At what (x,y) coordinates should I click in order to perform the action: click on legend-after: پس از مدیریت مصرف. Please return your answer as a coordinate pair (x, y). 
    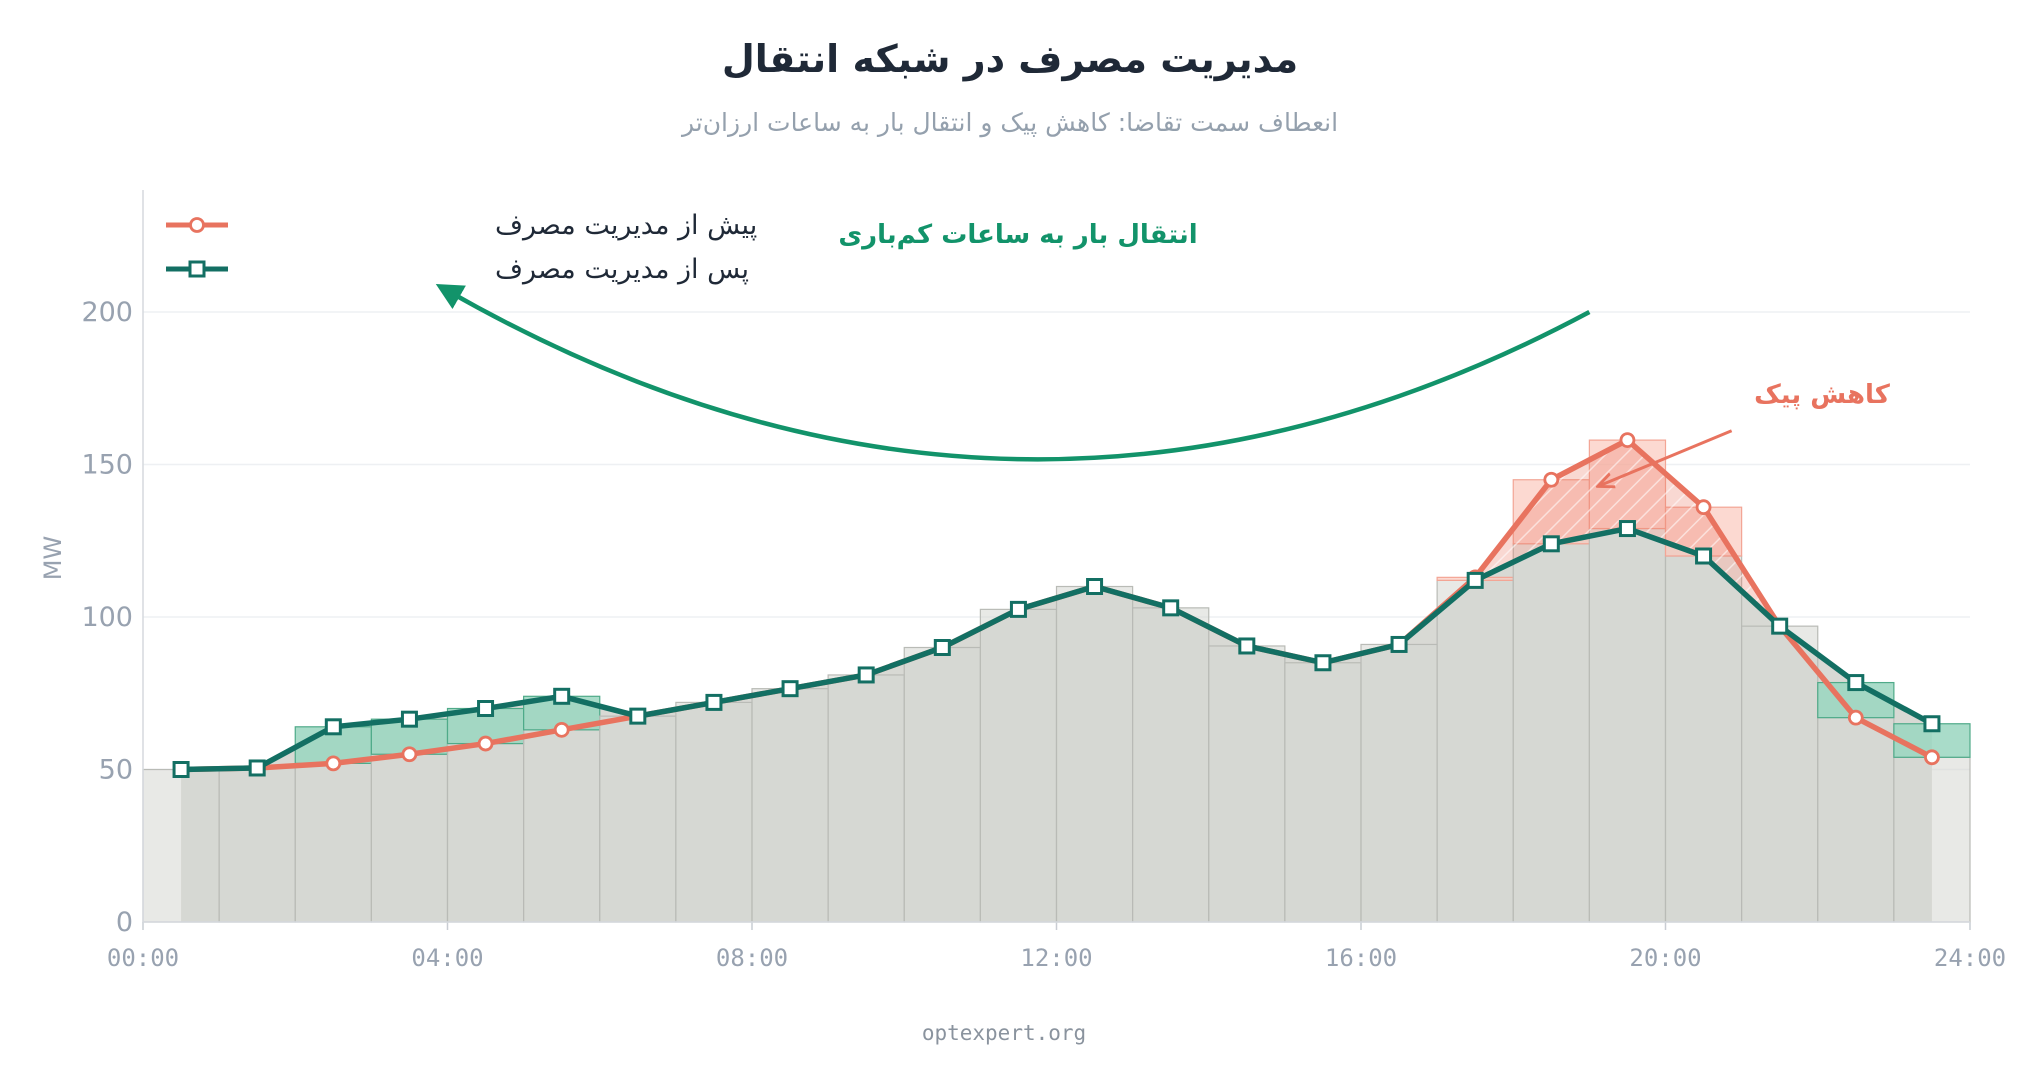
    Looking at the image, I should click on (457, 269).